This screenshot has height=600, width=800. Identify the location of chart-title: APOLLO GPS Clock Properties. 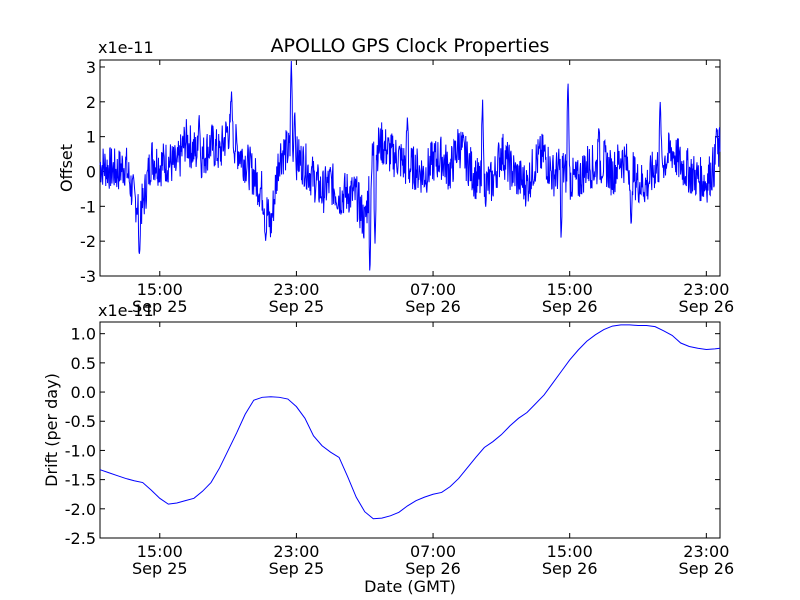
(410, 46).